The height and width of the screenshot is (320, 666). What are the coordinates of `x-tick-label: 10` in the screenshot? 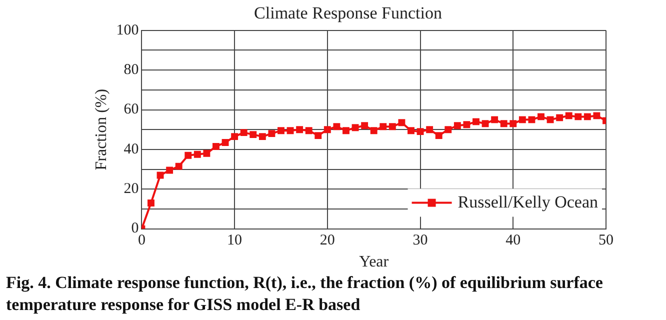 It's located at (234, 240).